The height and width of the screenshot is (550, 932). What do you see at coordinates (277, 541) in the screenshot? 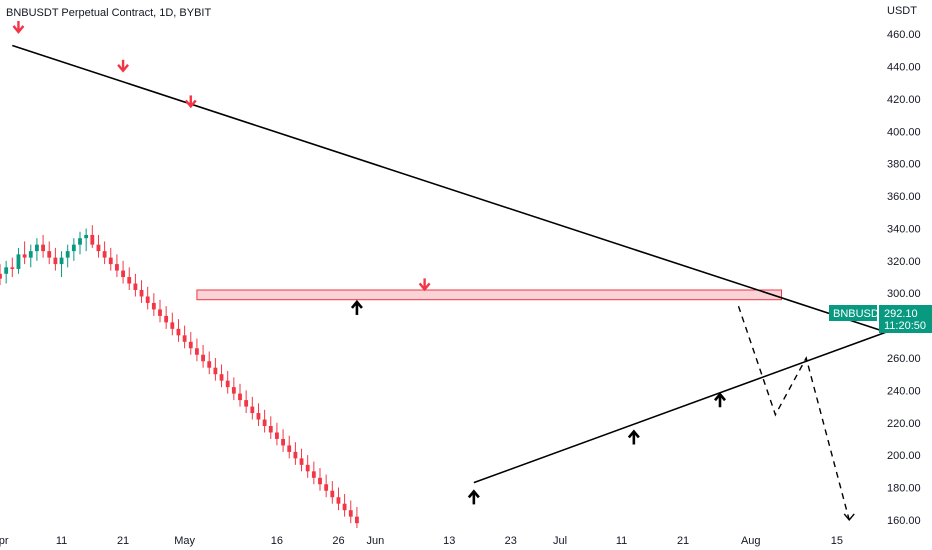
I see `x-tick-label: 16` at bounding box center [277, 541].